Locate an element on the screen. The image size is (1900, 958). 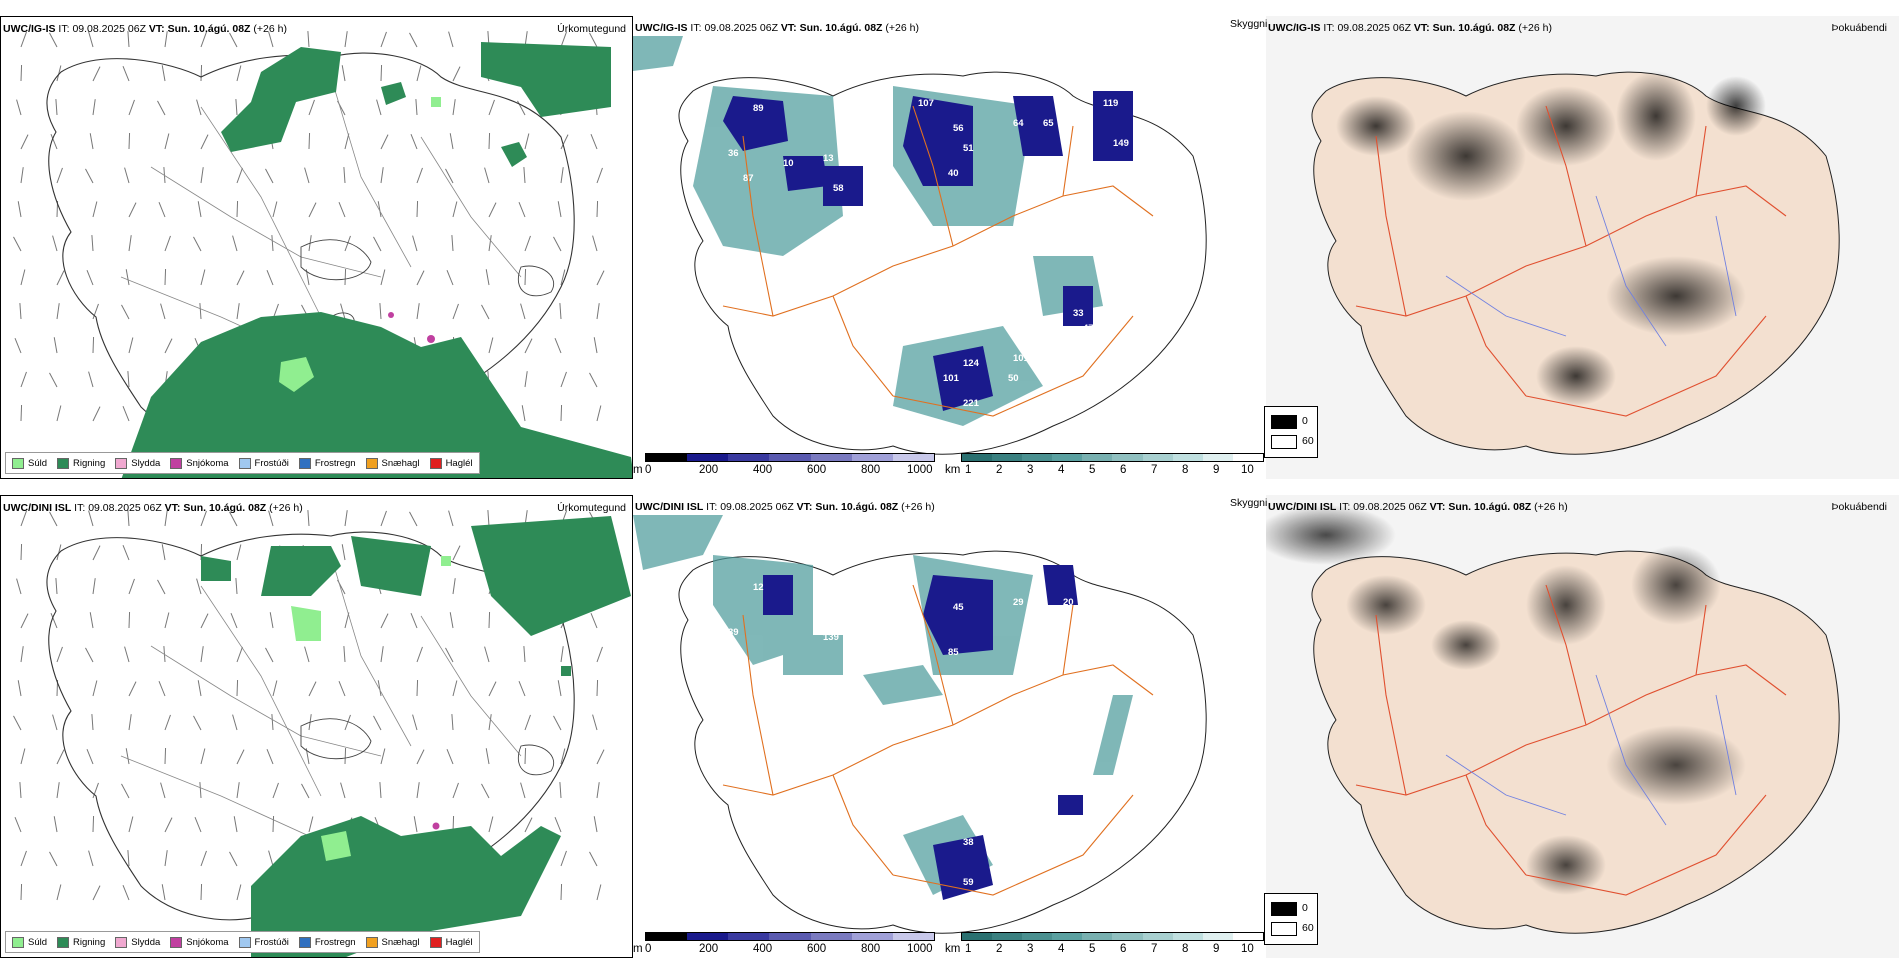
fog-legend-black is located at coordinates (1284, 422).